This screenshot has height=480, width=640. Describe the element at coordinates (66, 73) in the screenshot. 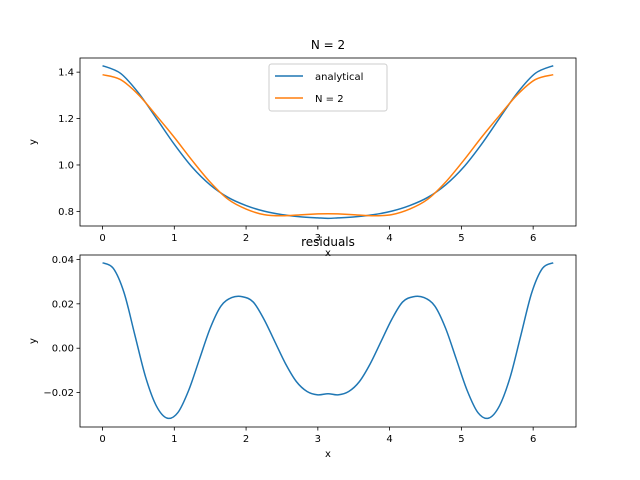

I see `y-tick-label: 1.4` at that location.